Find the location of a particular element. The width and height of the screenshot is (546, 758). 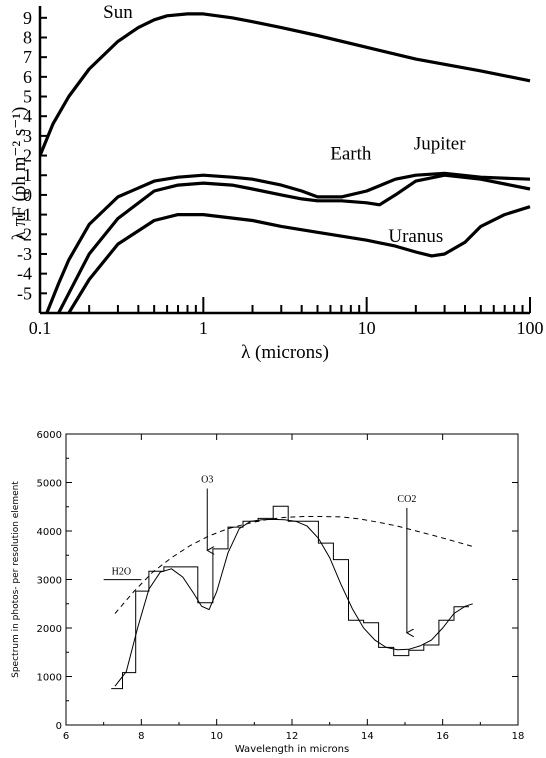

y-tick-label: 6000 is located at coordinates (49, 435).